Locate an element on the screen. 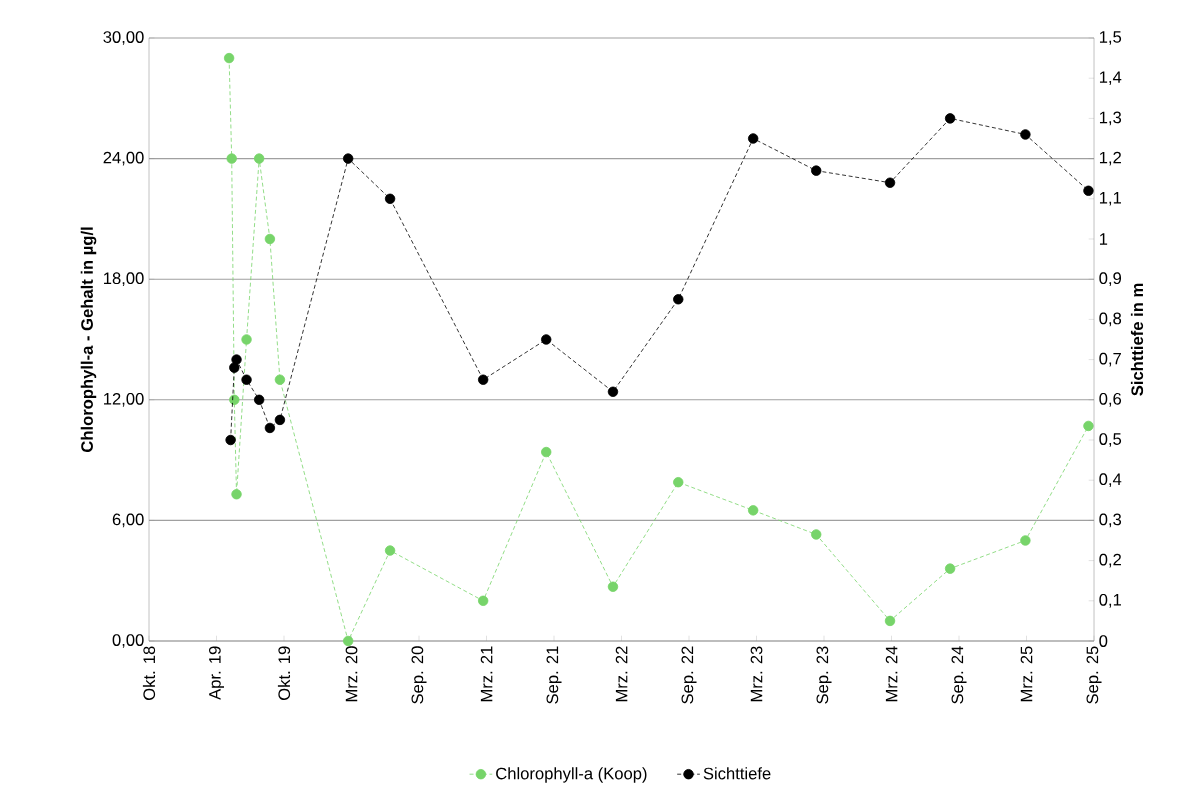 The width and height of the screenshot is (1200, 785). y2-tick-label: 1,5 is located at coordinates (1110, 38).